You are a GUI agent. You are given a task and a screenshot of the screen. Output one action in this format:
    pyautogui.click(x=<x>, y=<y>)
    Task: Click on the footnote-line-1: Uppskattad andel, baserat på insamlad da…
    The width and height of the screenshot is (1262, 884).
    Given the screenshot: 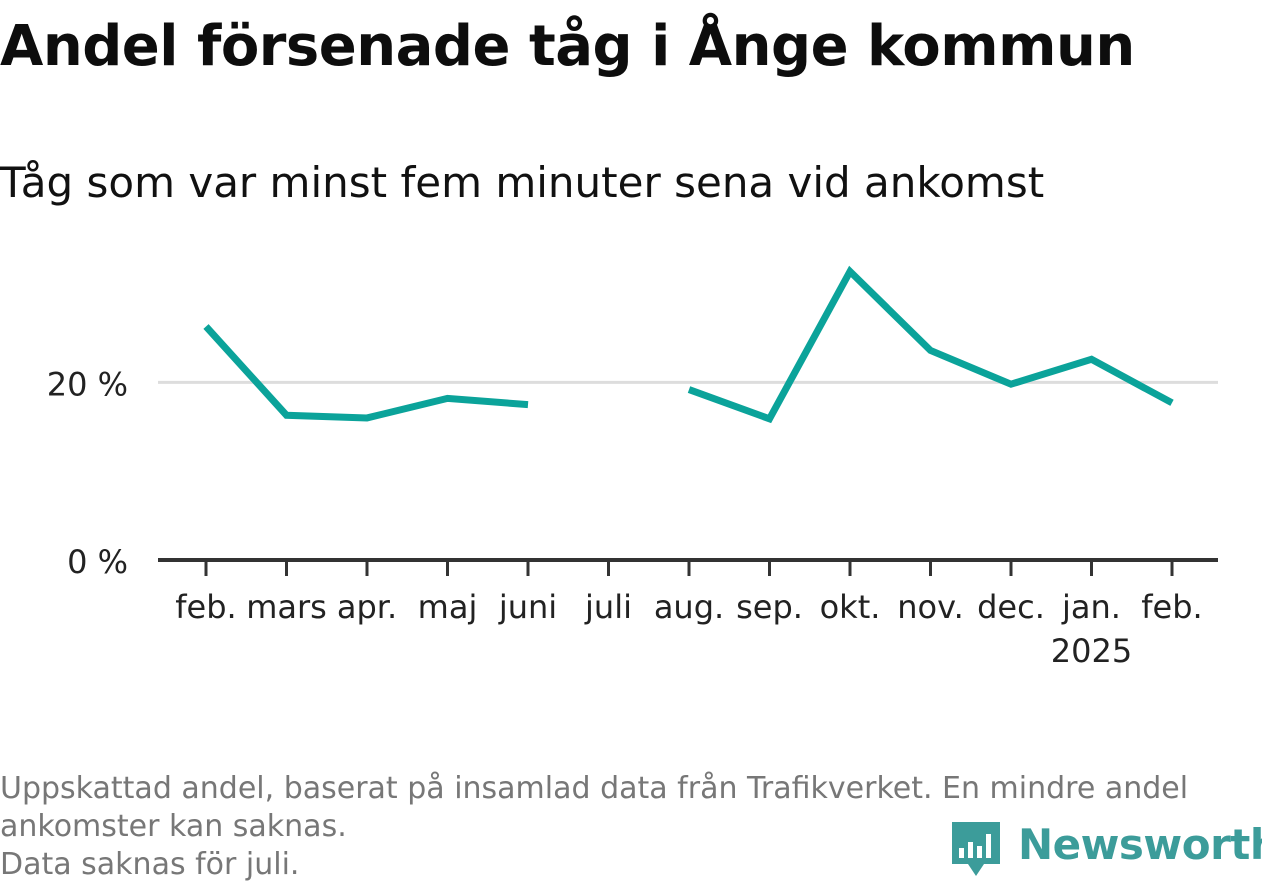 What is the action you would take?
    pyautogui.click(x=594, y=788)
    